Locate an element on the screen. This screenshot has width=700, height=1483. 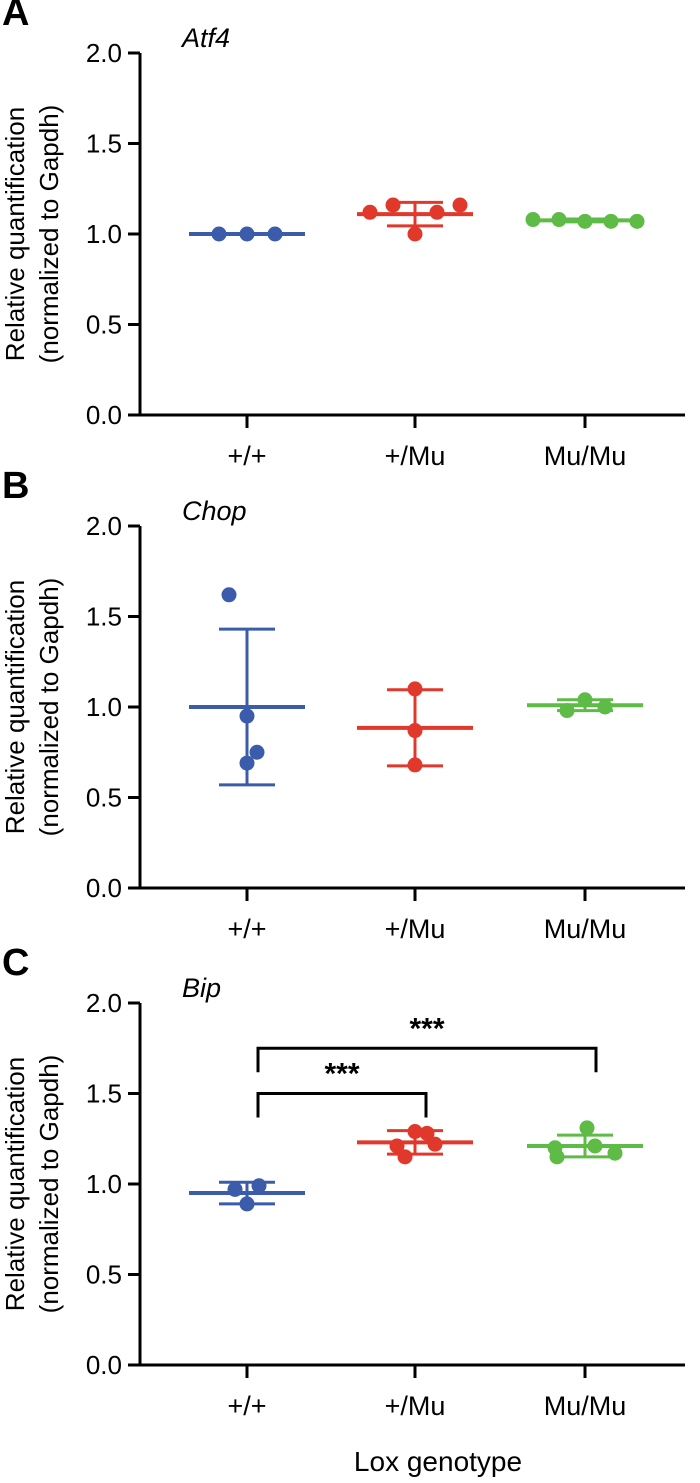
panel-letter: C is located at coordinates (15, 963).